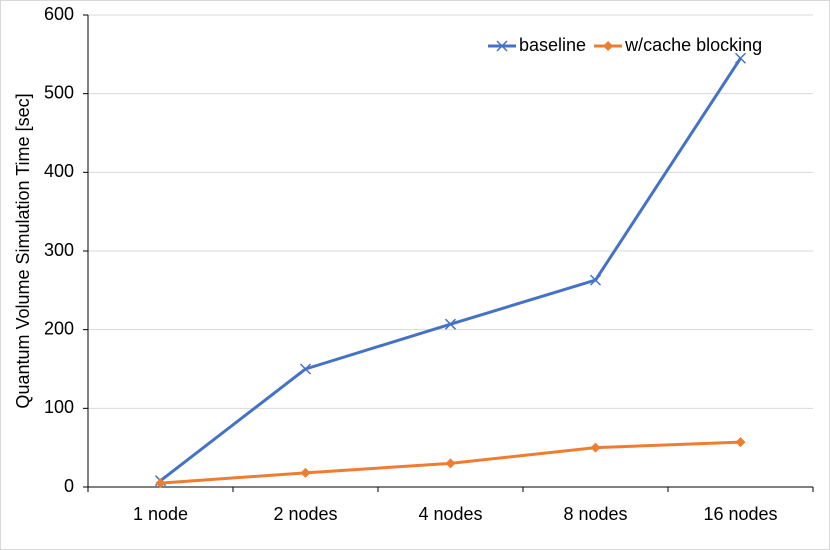 The image size is (830, 550). What do you see at coordinates (59, 328) in the screenshot?
I see `y-tick-label: 200` at bounding box center [59, 328].